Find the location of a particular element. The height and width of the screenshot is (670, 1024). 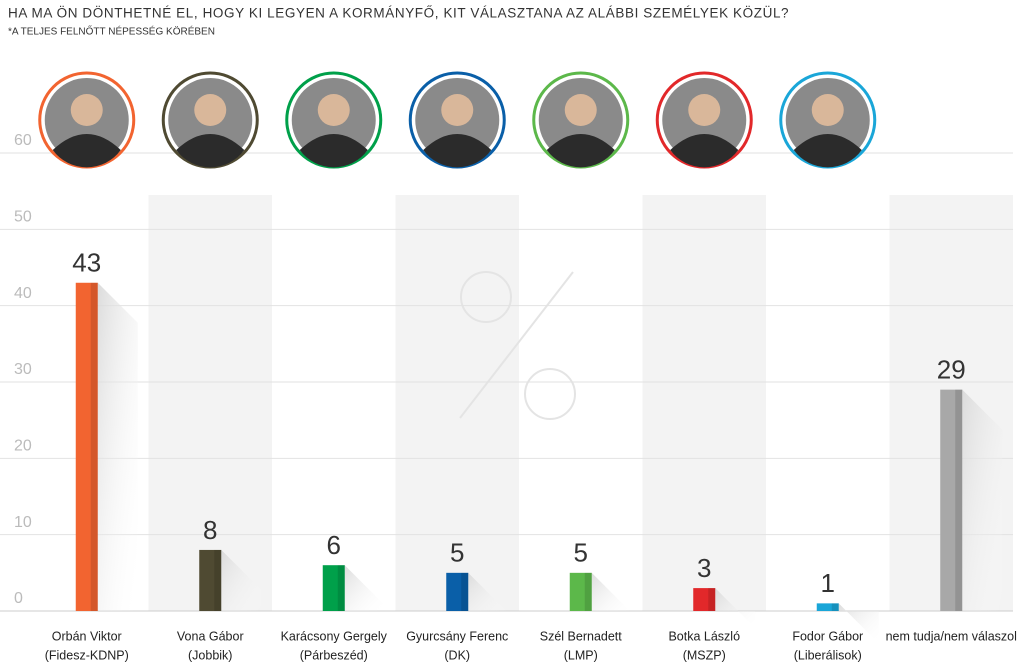

value-label: 8 is located at coordinates (210, 530).